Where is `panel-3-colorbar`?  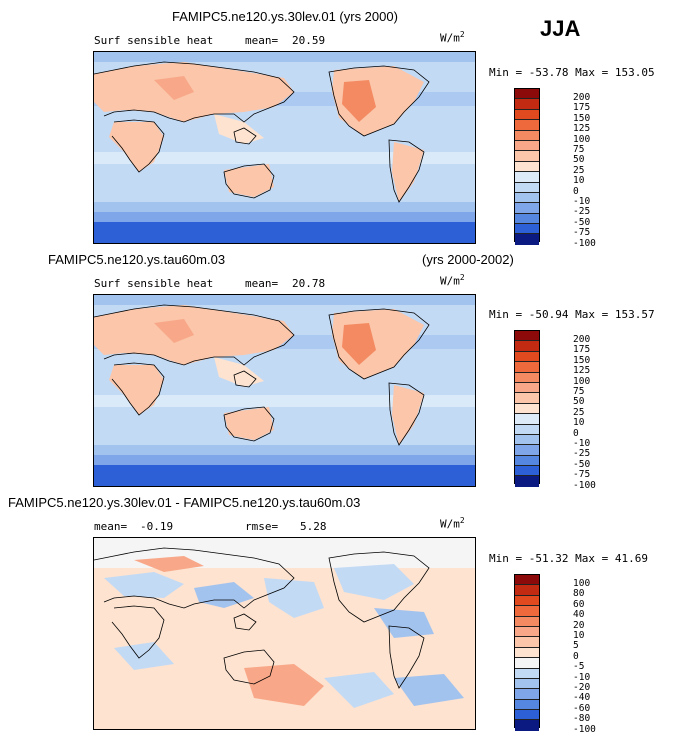 panel-3-colorbar is located at coordinates (527, 652).